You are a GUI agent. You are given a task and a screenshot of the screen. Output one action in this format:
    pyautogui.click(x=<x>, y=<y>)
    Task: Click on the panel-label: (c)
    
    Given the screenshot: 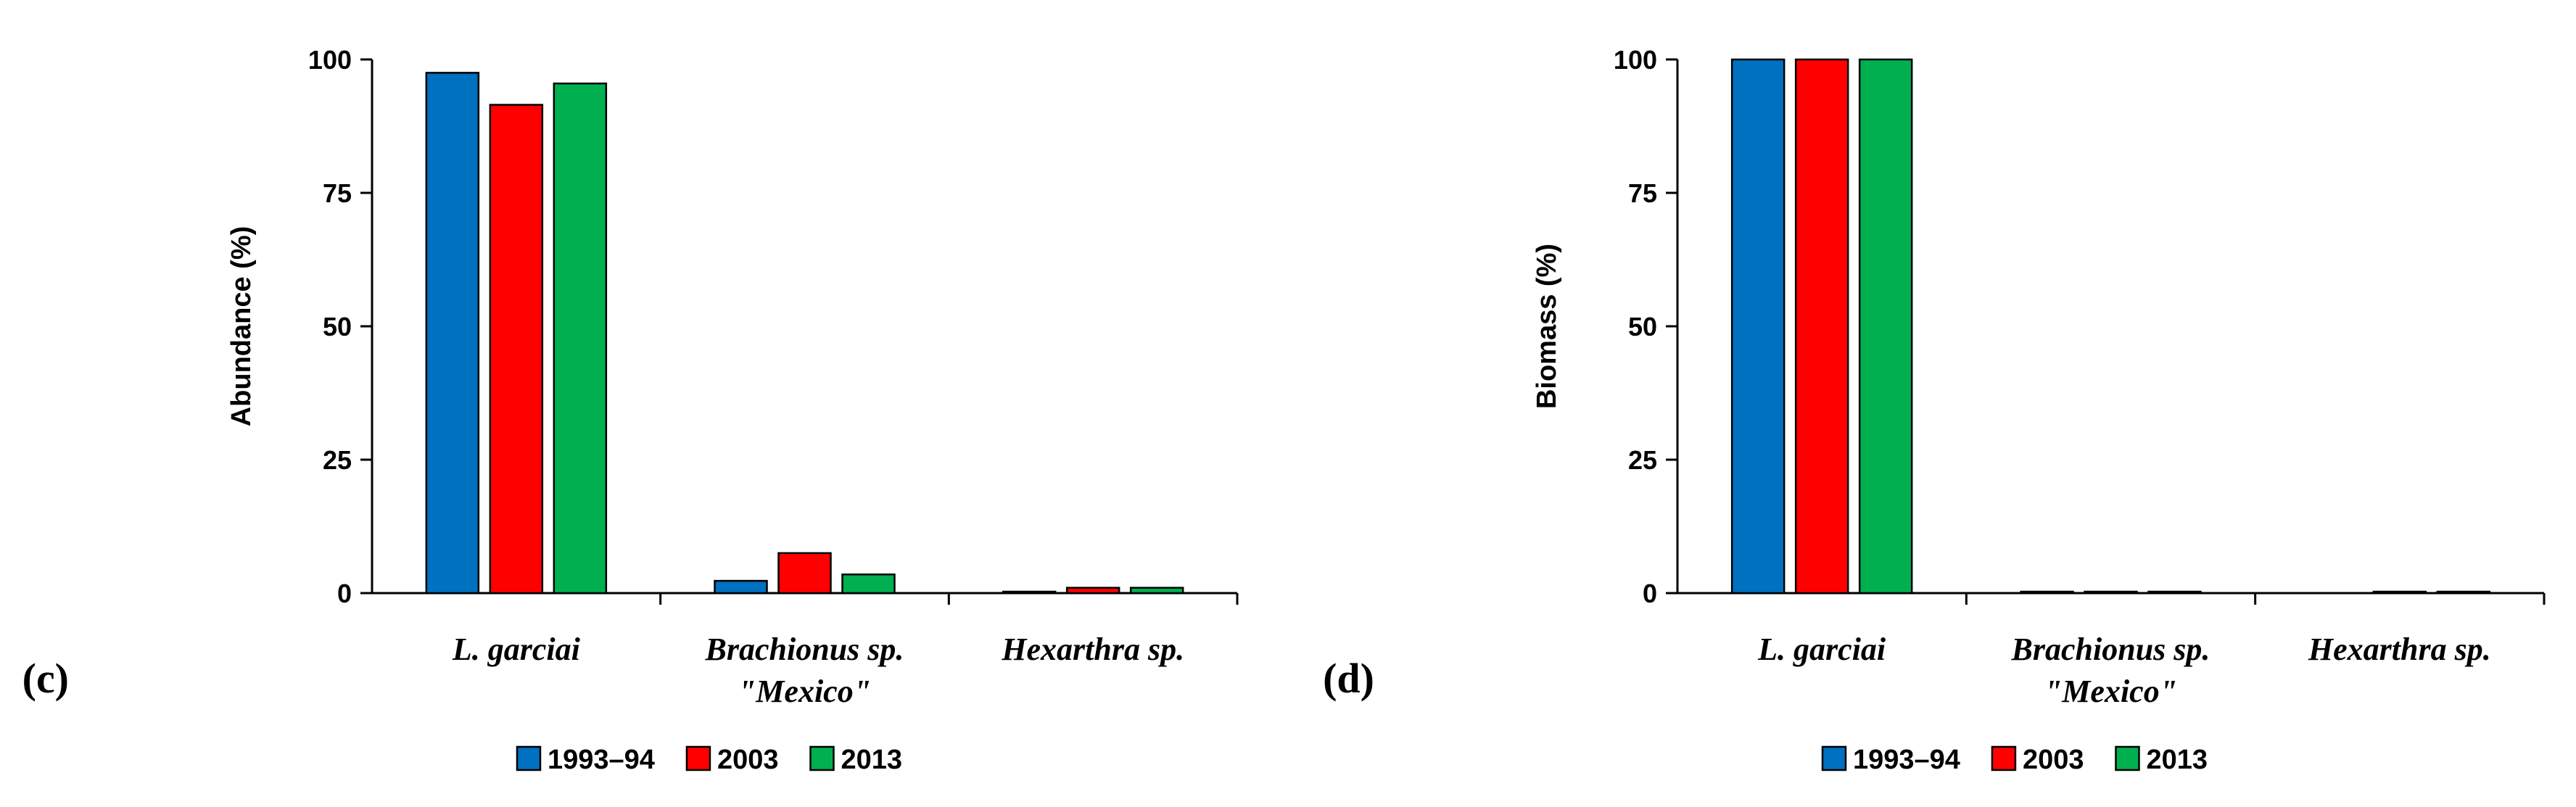 What is the action you would take?
    pyautogui.click(x=45, y=678)
    